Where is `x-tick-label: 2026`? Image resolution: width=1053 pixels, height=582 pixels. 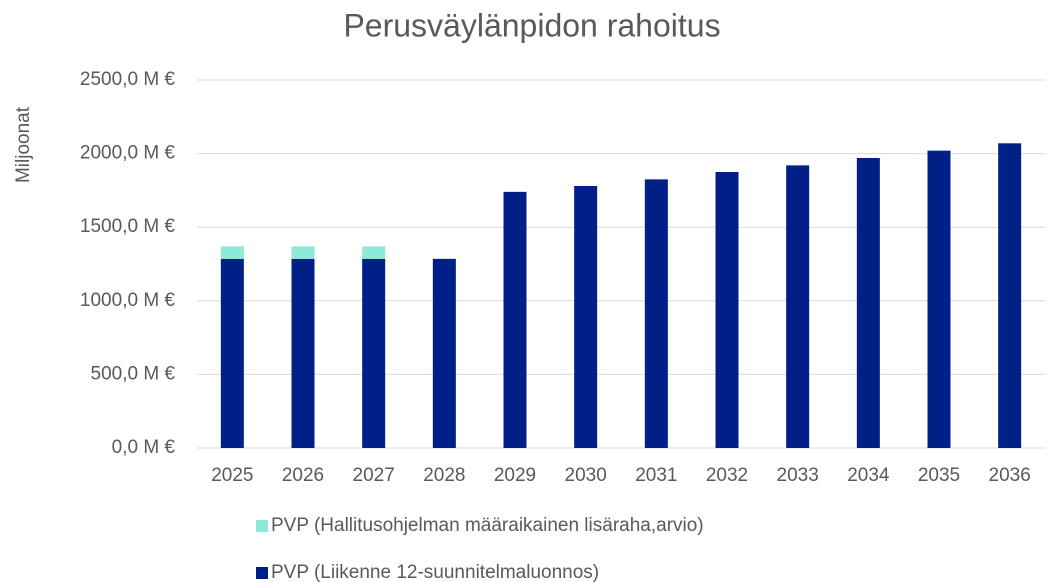
x-tick-label: 2026 is located at coordinates (303, 475).